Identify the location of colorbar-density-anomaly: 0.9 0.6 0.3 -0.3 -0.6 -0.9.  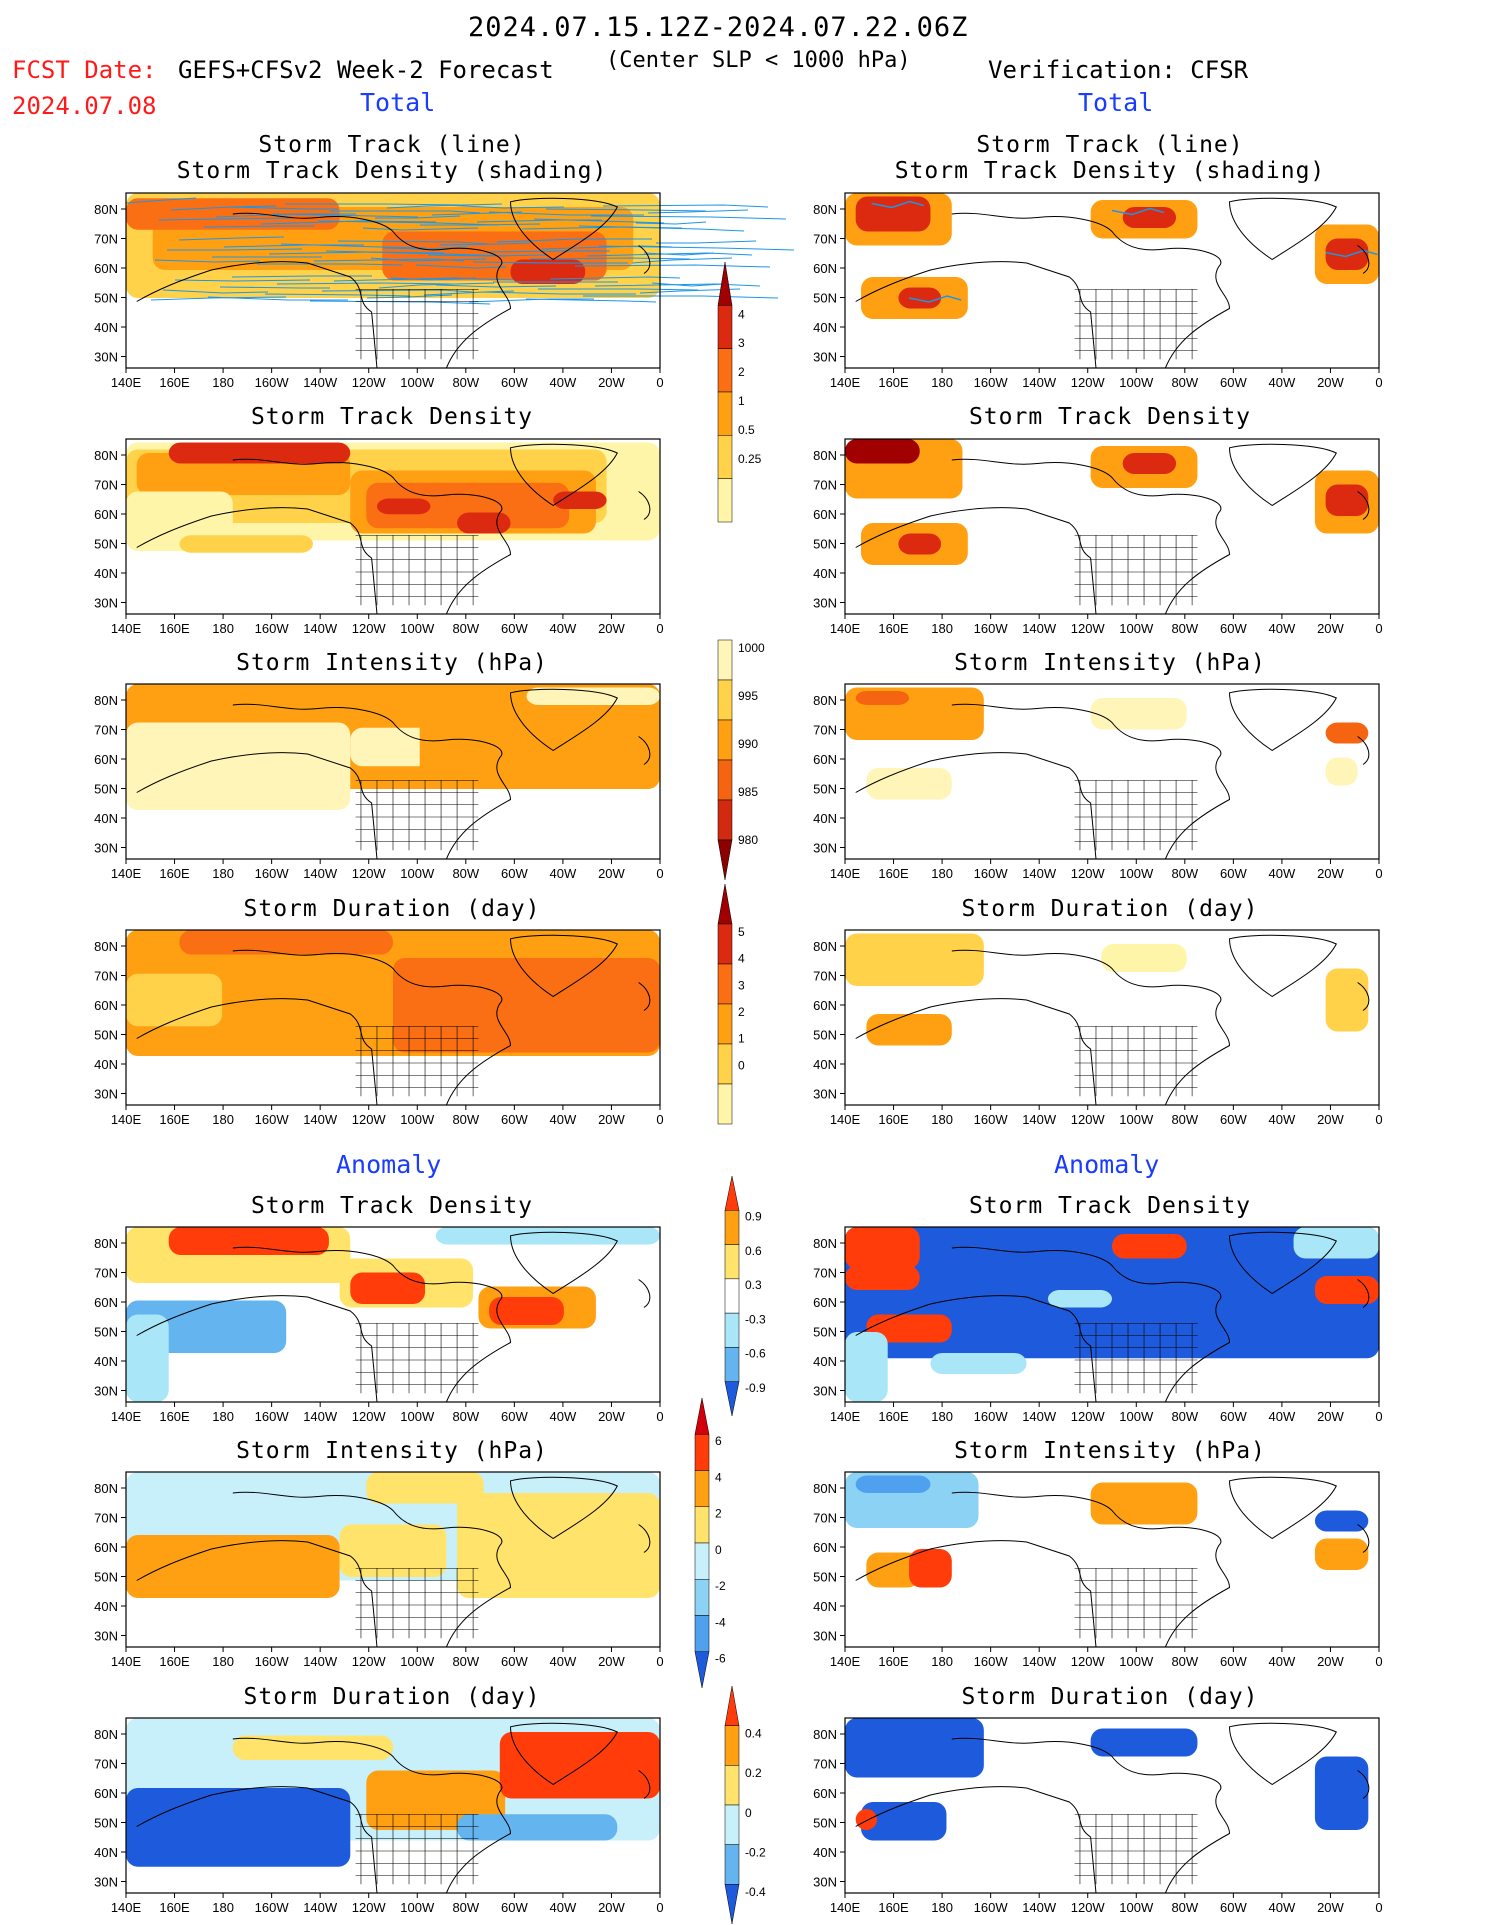
(745, 1296).